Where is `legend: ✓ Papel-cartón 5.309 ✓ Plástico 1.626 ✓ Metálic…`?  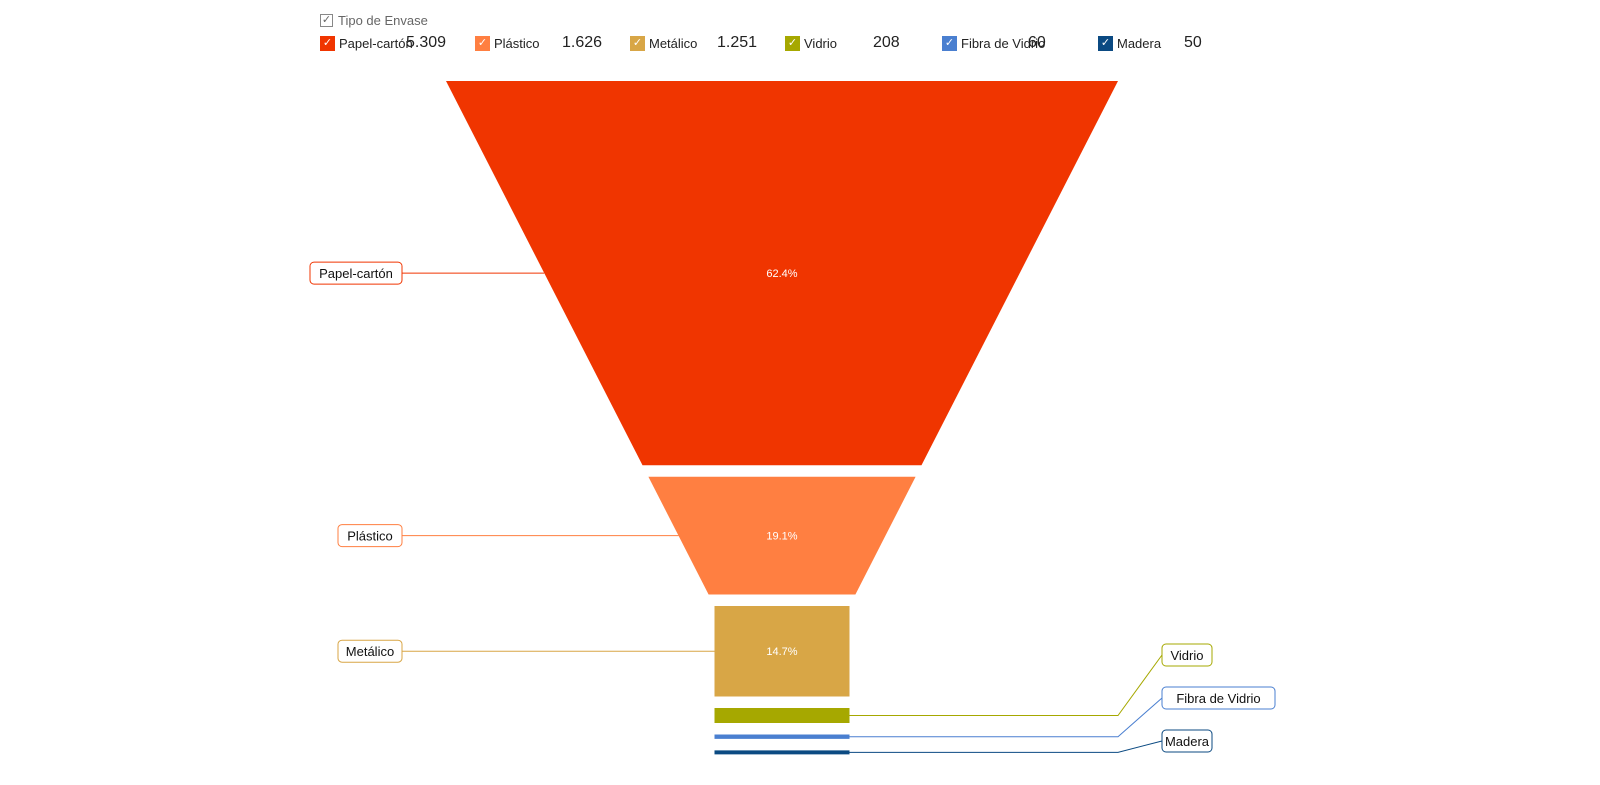 legend: ✓ Papel-cartón 5.309 ✓ Plástico 1.626 ✓ Metálic… is located at coordinates (785, 43).